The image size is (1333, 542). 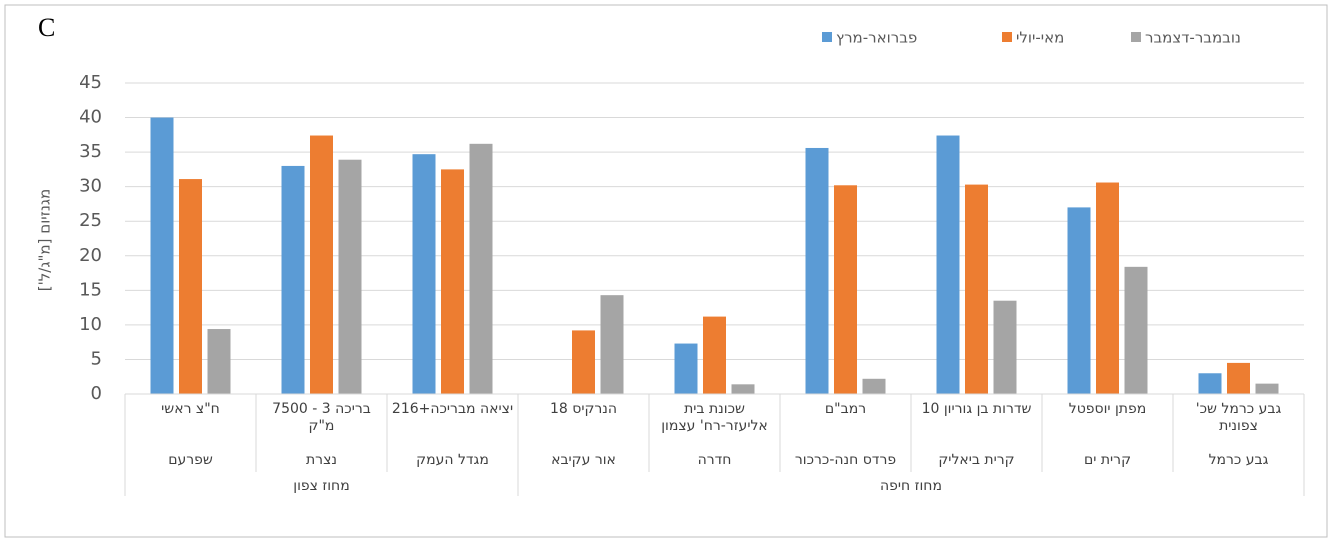 What do you see at coordinates (45, 240) in the screenshot?
I see `y-axis-label: מגנזיום [מ"ג/ל']` at bounding box center [45, 240].